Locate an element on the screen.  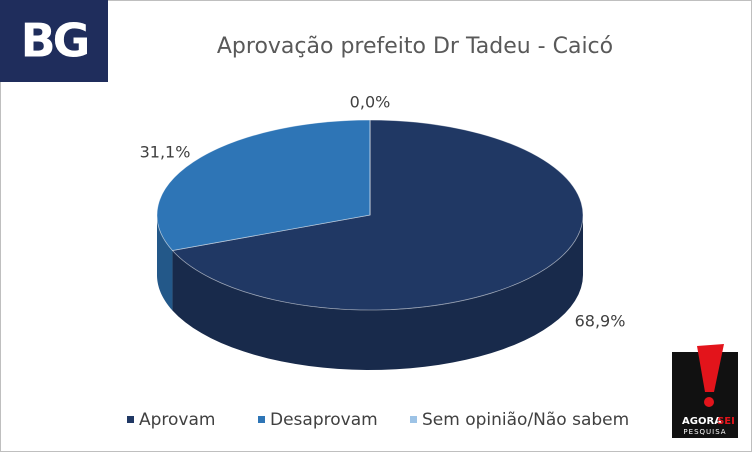
logo-right-mark is located at coordinates (710, 368).